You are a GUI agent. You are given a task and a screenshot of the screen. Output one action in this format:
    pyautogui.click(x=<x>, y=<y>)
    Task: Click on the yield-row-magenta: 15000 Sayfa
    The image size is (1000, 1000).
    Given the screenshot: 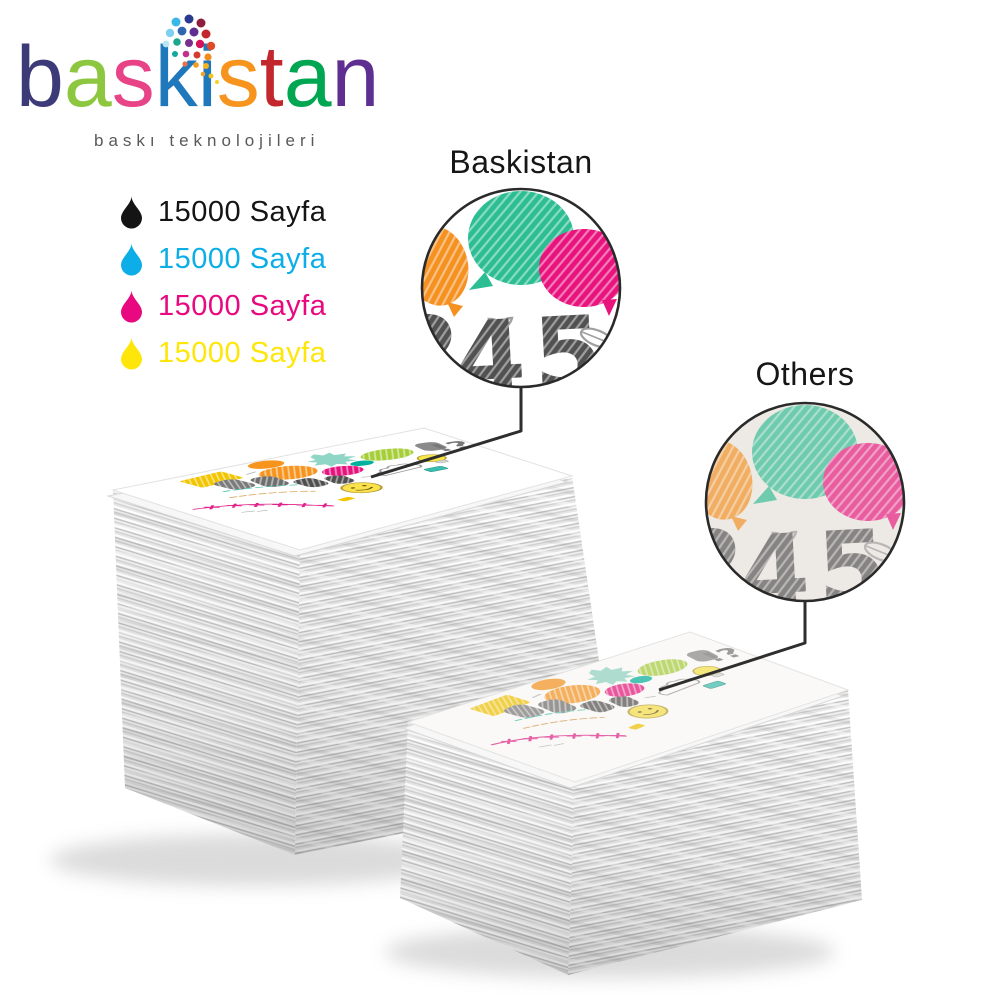 What is the action you would take?
    pyautogui.click(x=222, y=306)
    